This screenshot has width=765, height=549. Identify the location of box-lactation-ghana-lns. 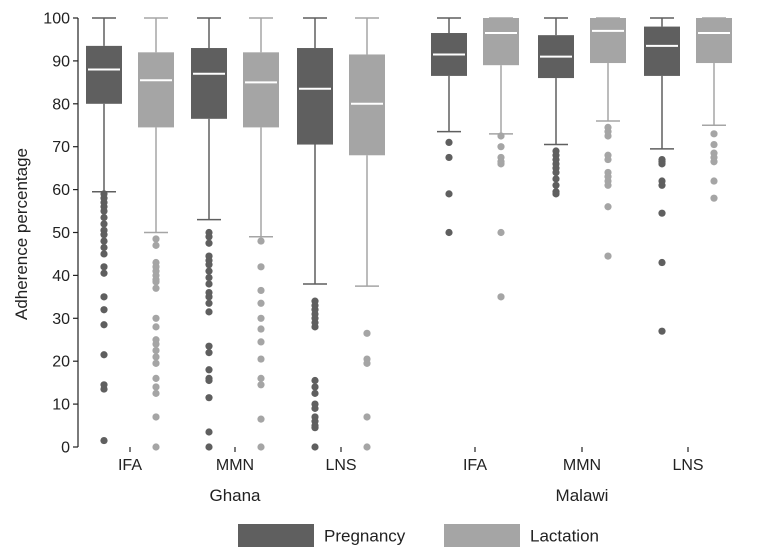
(367, 234).